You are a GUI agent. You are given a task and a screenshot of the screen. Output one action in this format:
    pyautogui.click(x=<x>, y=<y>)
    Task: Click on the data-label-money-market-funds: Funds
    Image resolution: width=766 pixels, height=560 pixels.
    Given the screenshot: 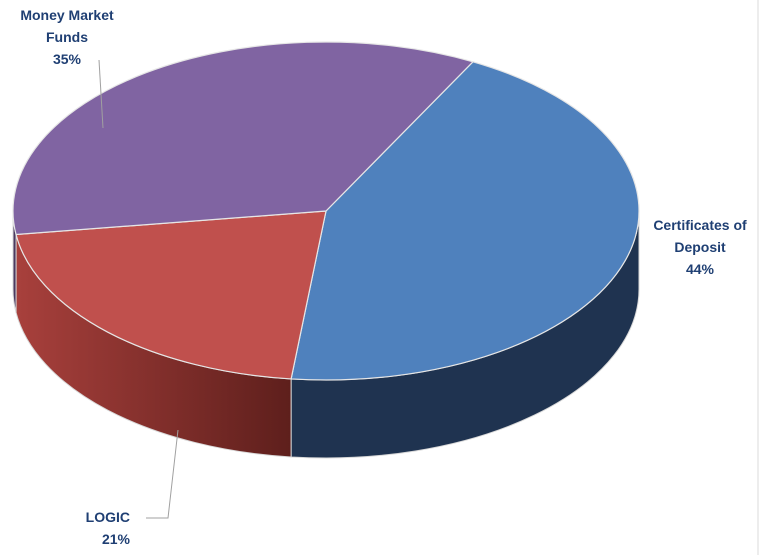 What is the action you would take?
    pyautogui.click(x=67, y=37)
    